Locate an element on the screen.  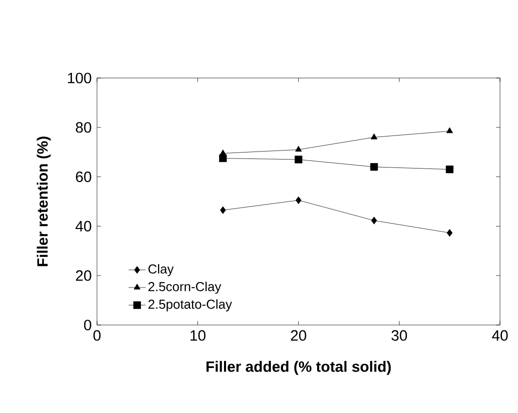
x-tick-label: 10 is located at coordinates (198, 335).